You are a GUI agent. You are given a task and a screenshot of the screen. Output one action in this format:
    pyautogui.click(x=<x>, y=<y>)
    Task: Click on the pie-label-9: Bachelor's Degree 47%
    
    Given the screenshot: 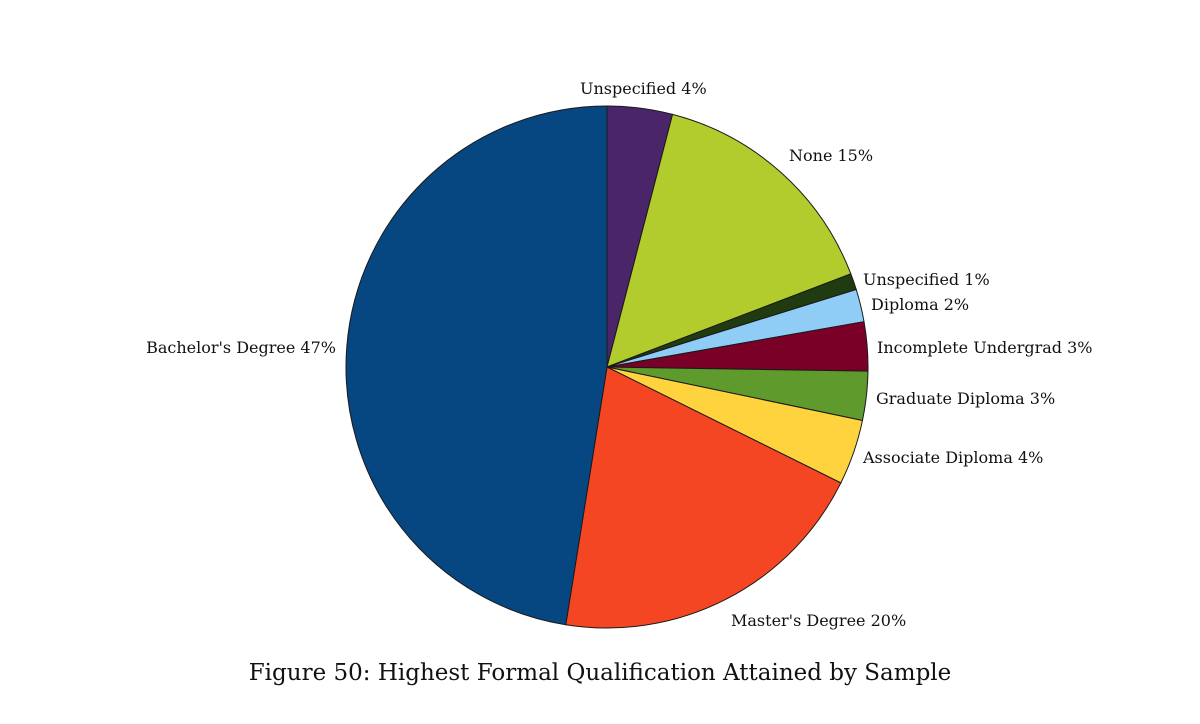 What is the action you would take?
    pyautogui.click(x=241, y=347)
    